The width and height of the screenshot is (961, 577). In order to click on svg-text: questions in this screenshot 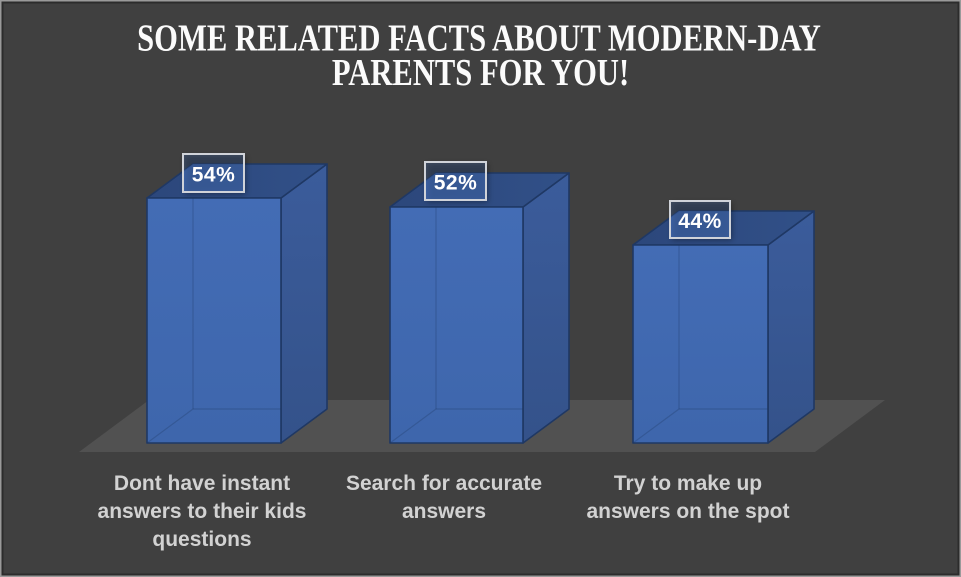, I will do `click(201, 539)`.